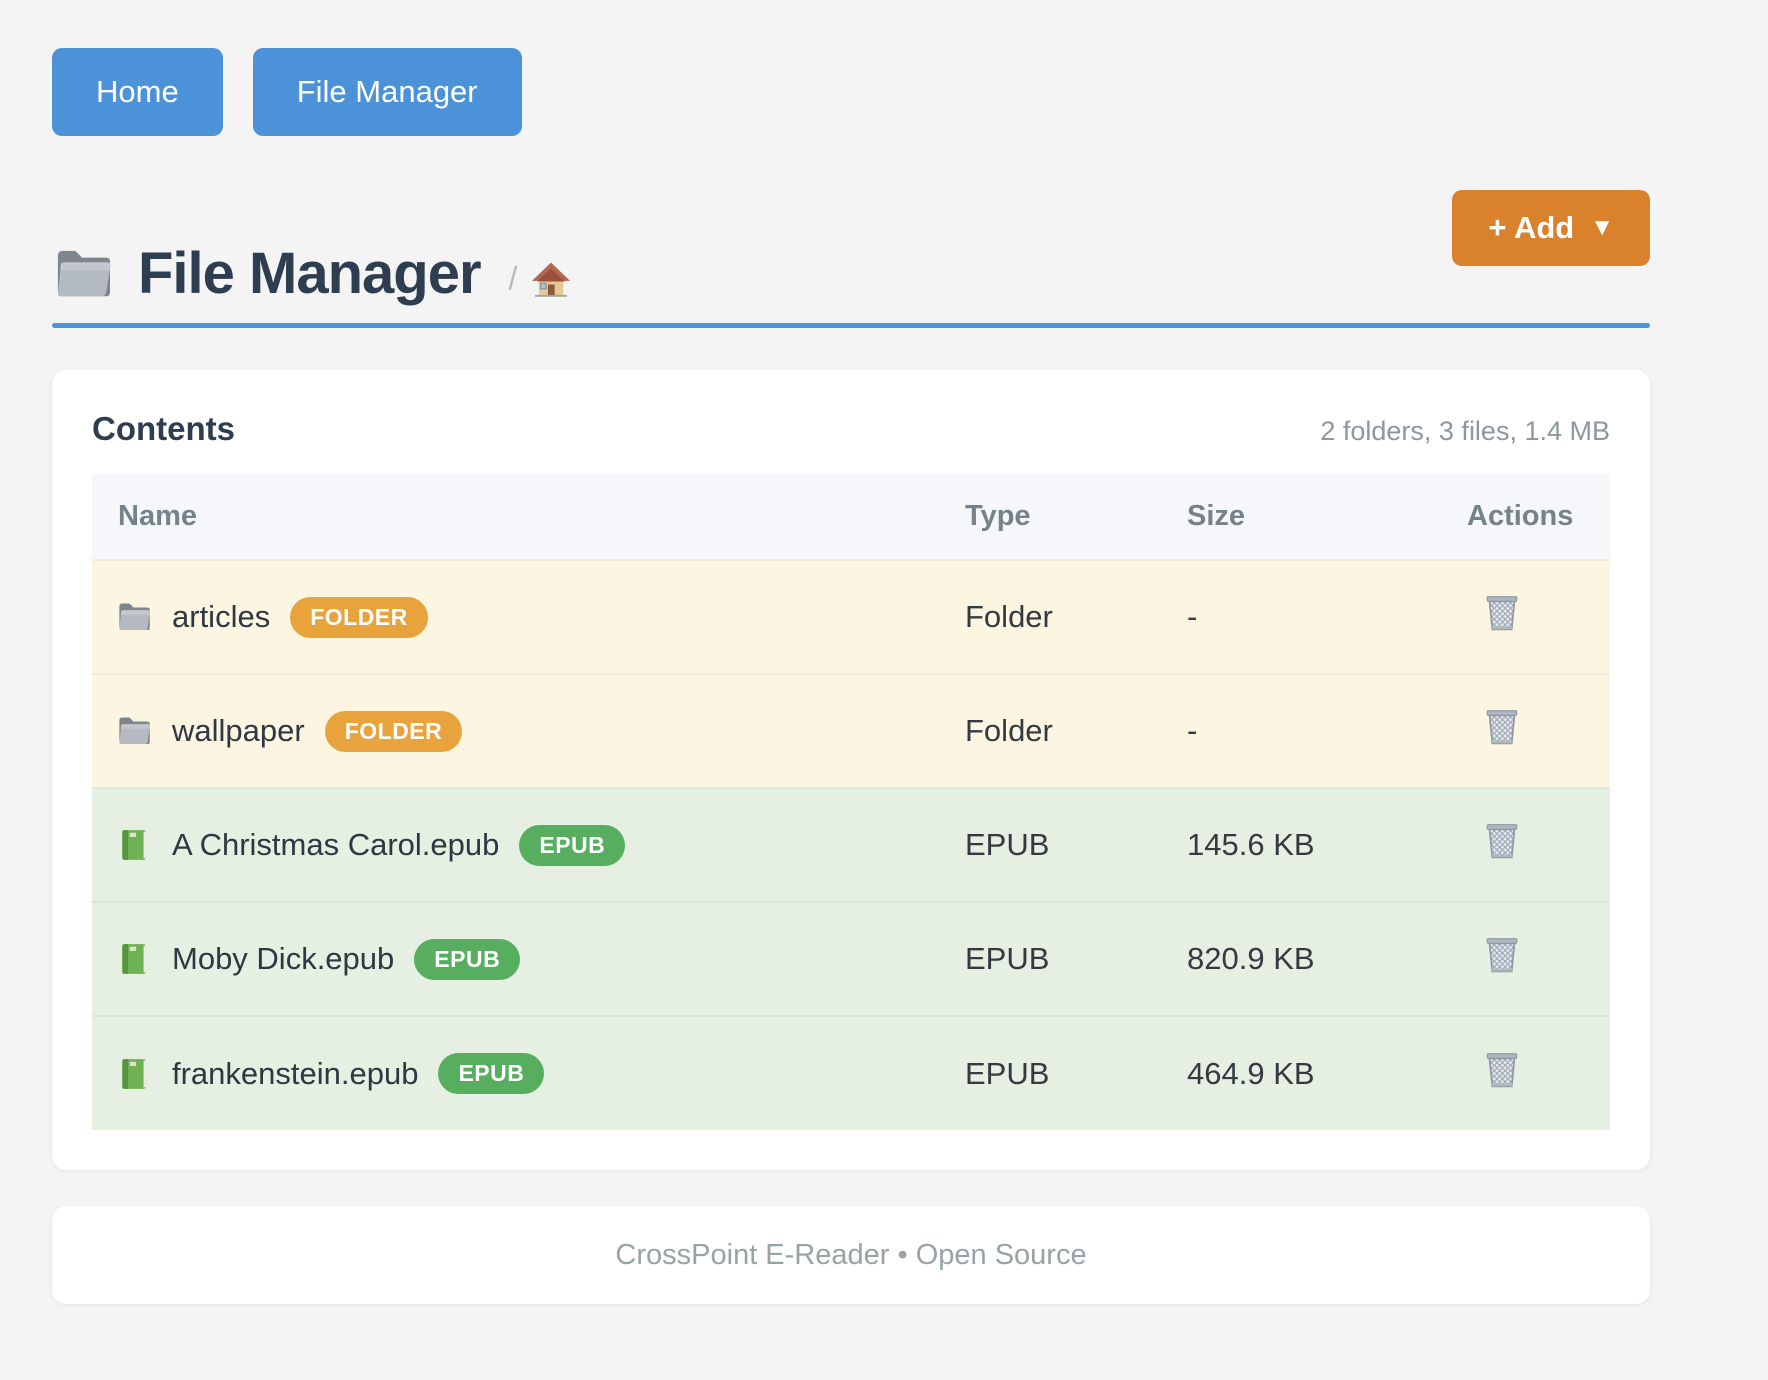 The height and width of the screenshot is (1380, 1768). I want to click on contents-summary: 2 folders, 3 files, 1.4 MB, so click(1465, 431).